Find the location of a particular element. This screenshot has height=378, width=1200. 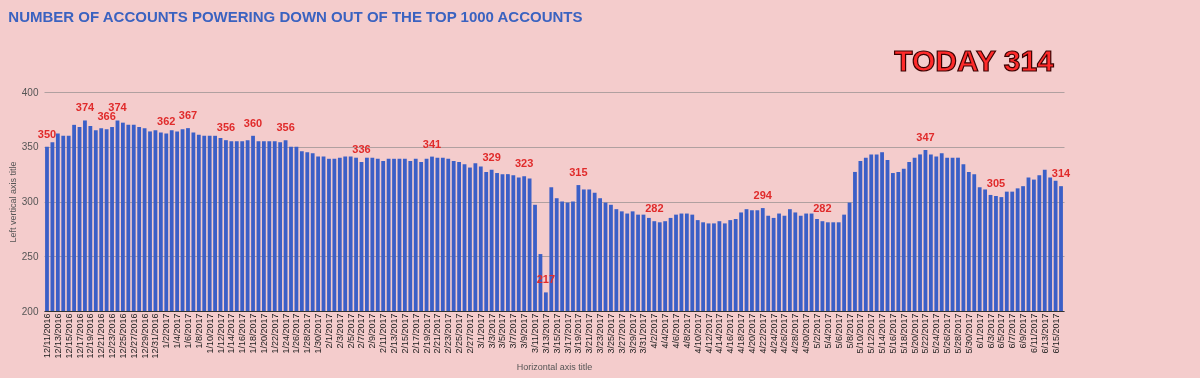

x-tick-label: 6/11/2017 is located at coordinates (1033, 333).